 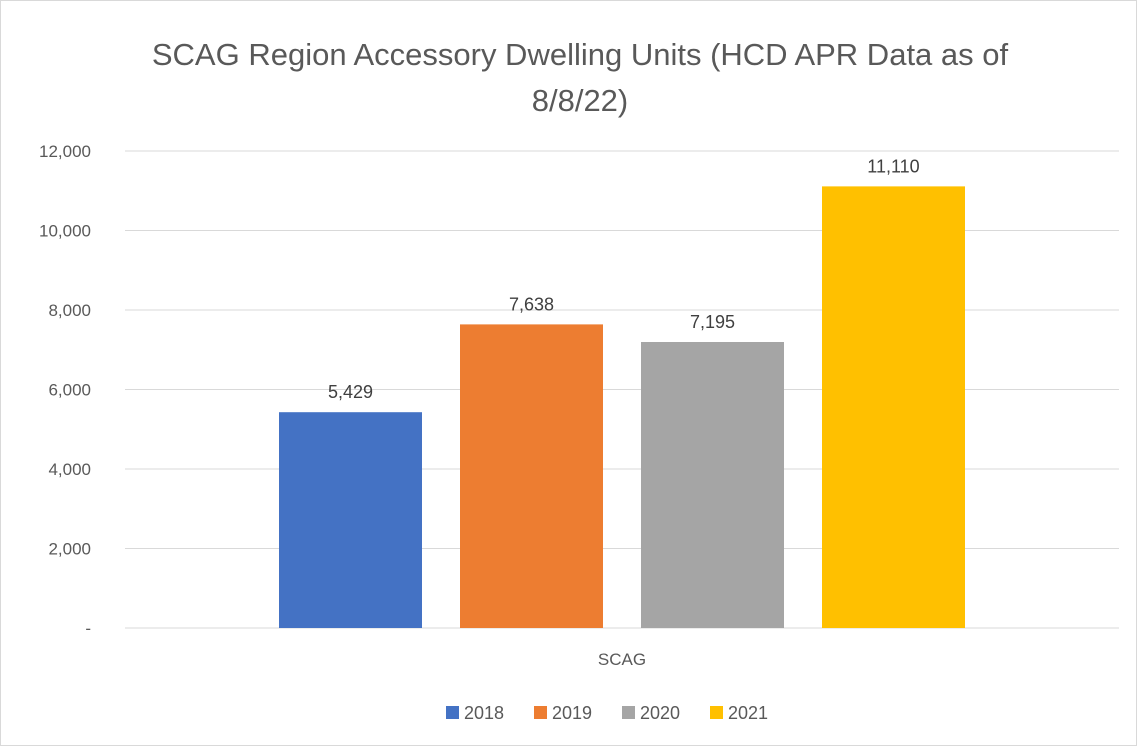 I want to click on y-tick-label: 10,000, so click(x=65, y=231).